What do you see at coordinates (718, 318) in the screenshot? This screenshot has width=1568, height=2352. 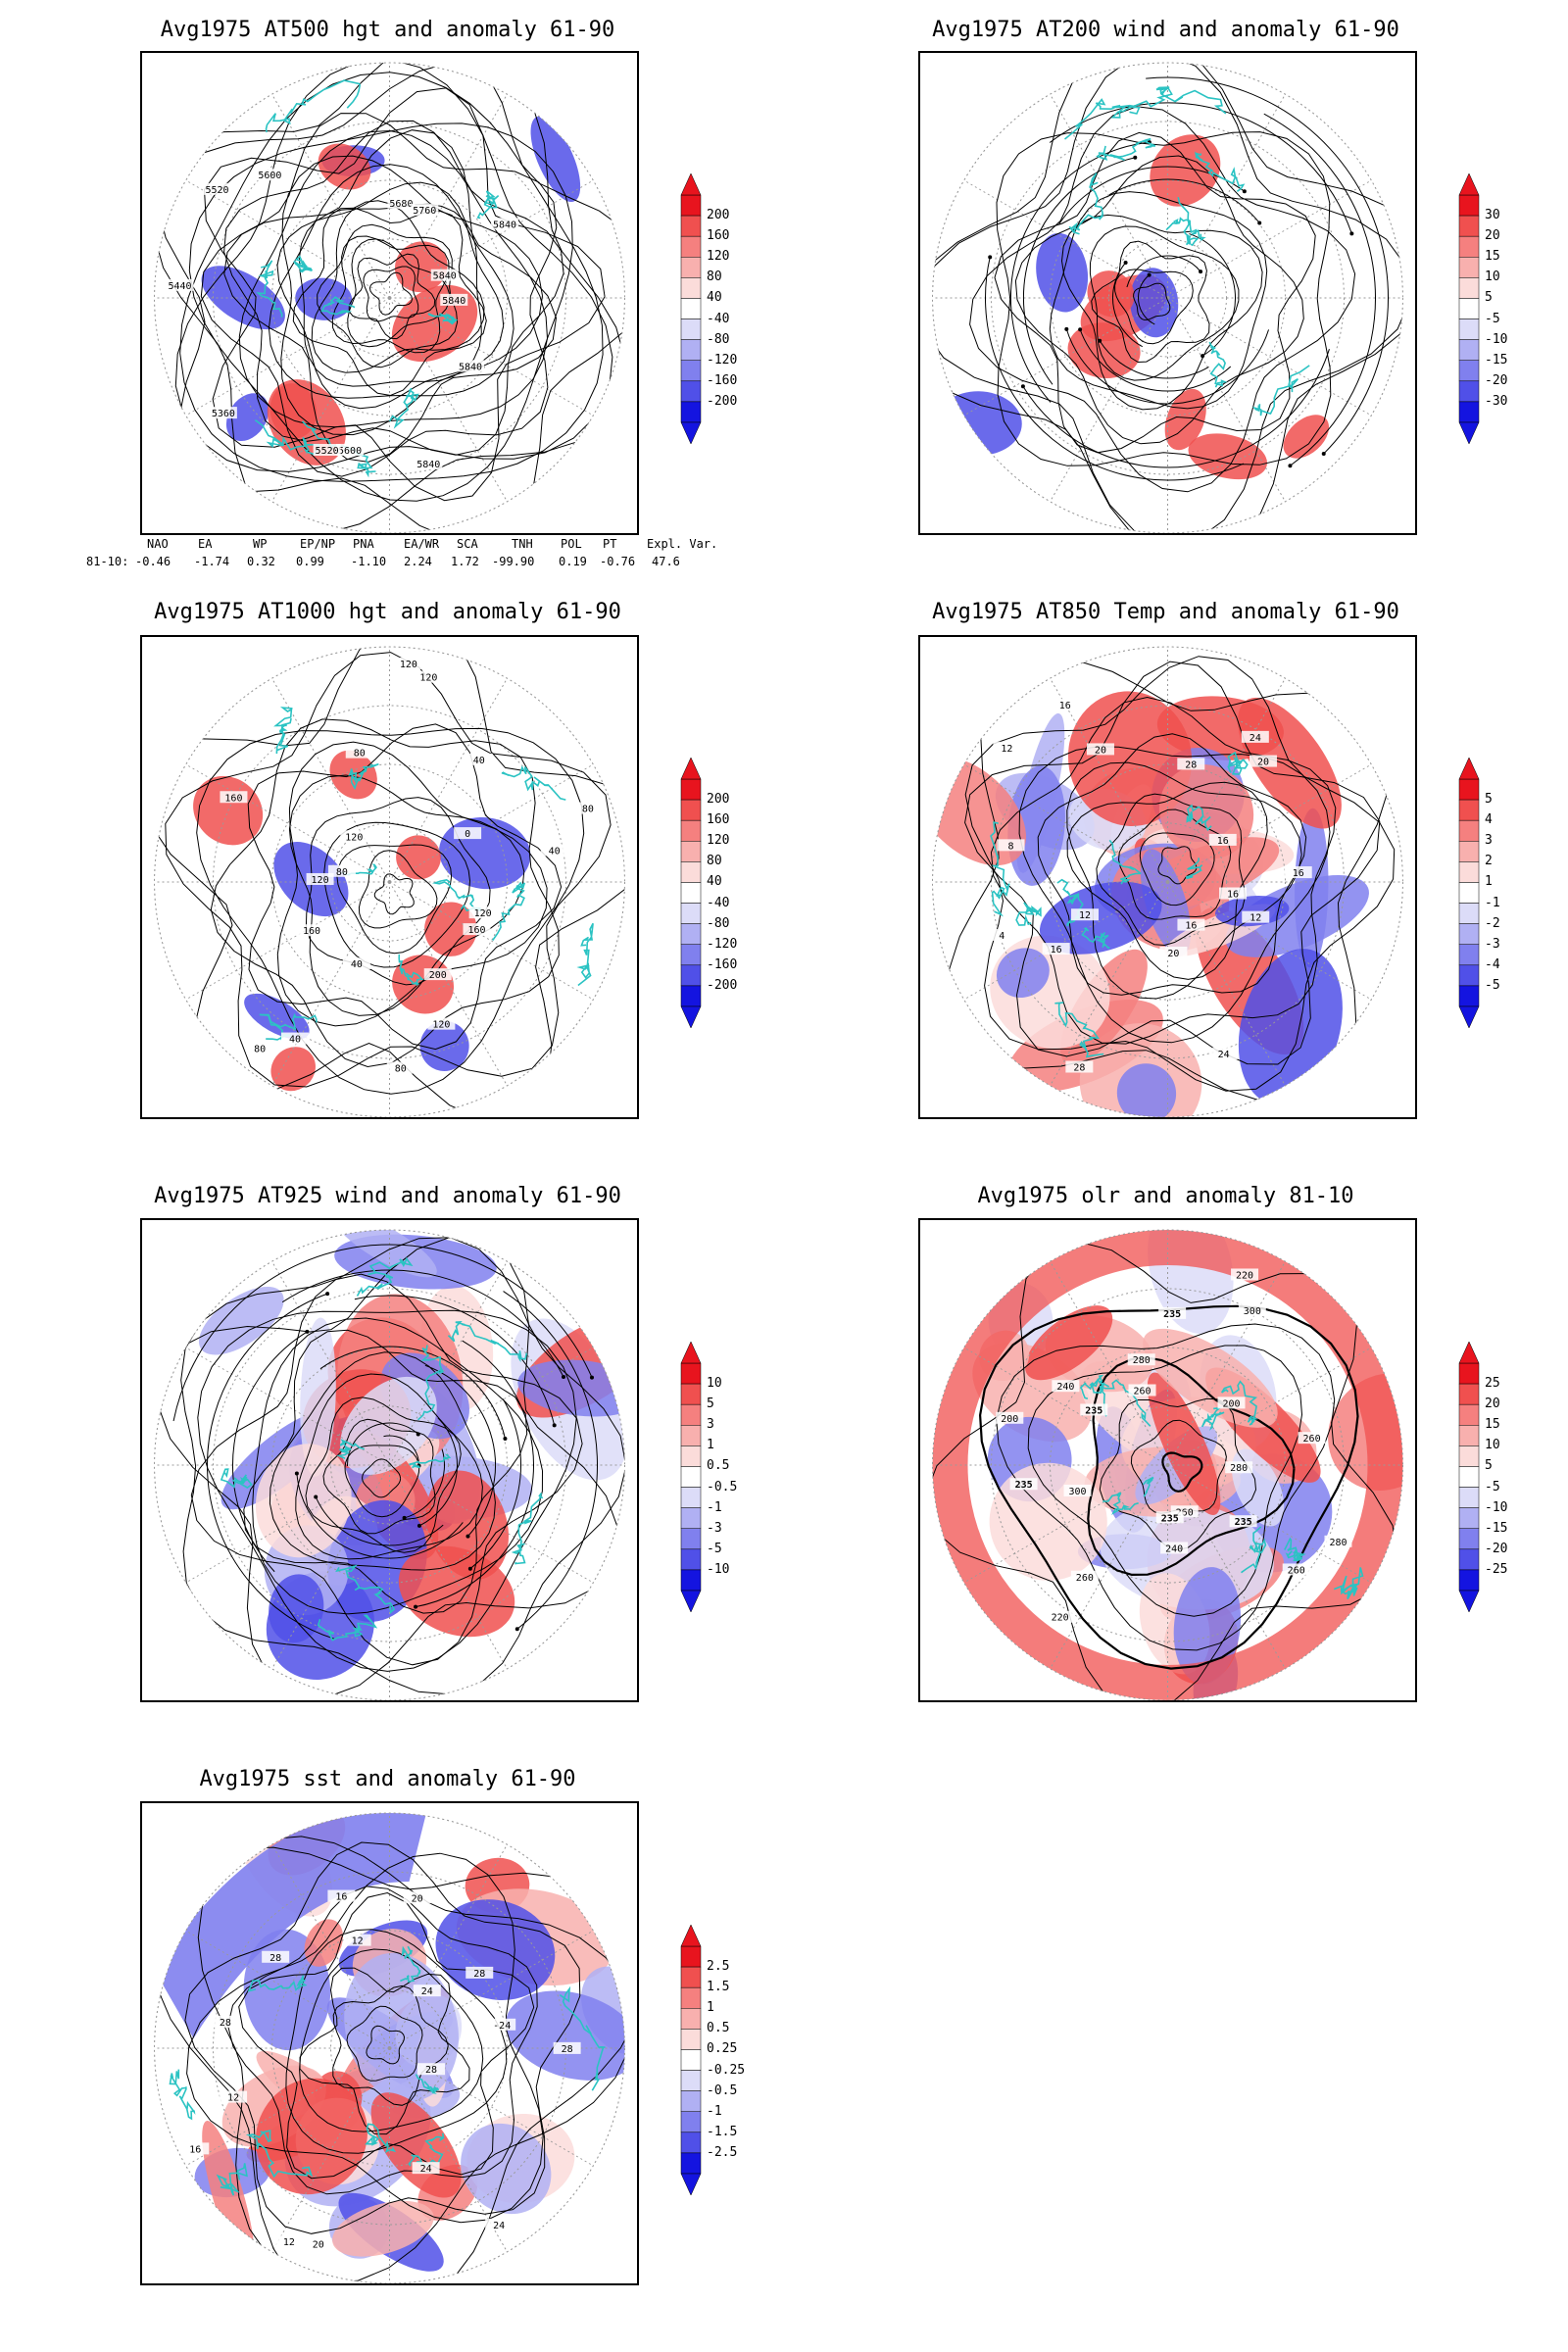 I see `colorbar-label: -40` at bounding box center [718, 318].